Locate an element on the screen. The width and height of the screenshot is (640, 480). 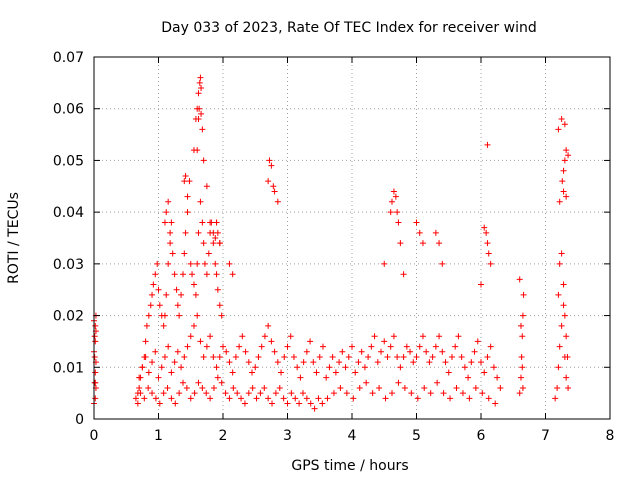
x-tick-label: 6 is located at coordinates (481, 436).